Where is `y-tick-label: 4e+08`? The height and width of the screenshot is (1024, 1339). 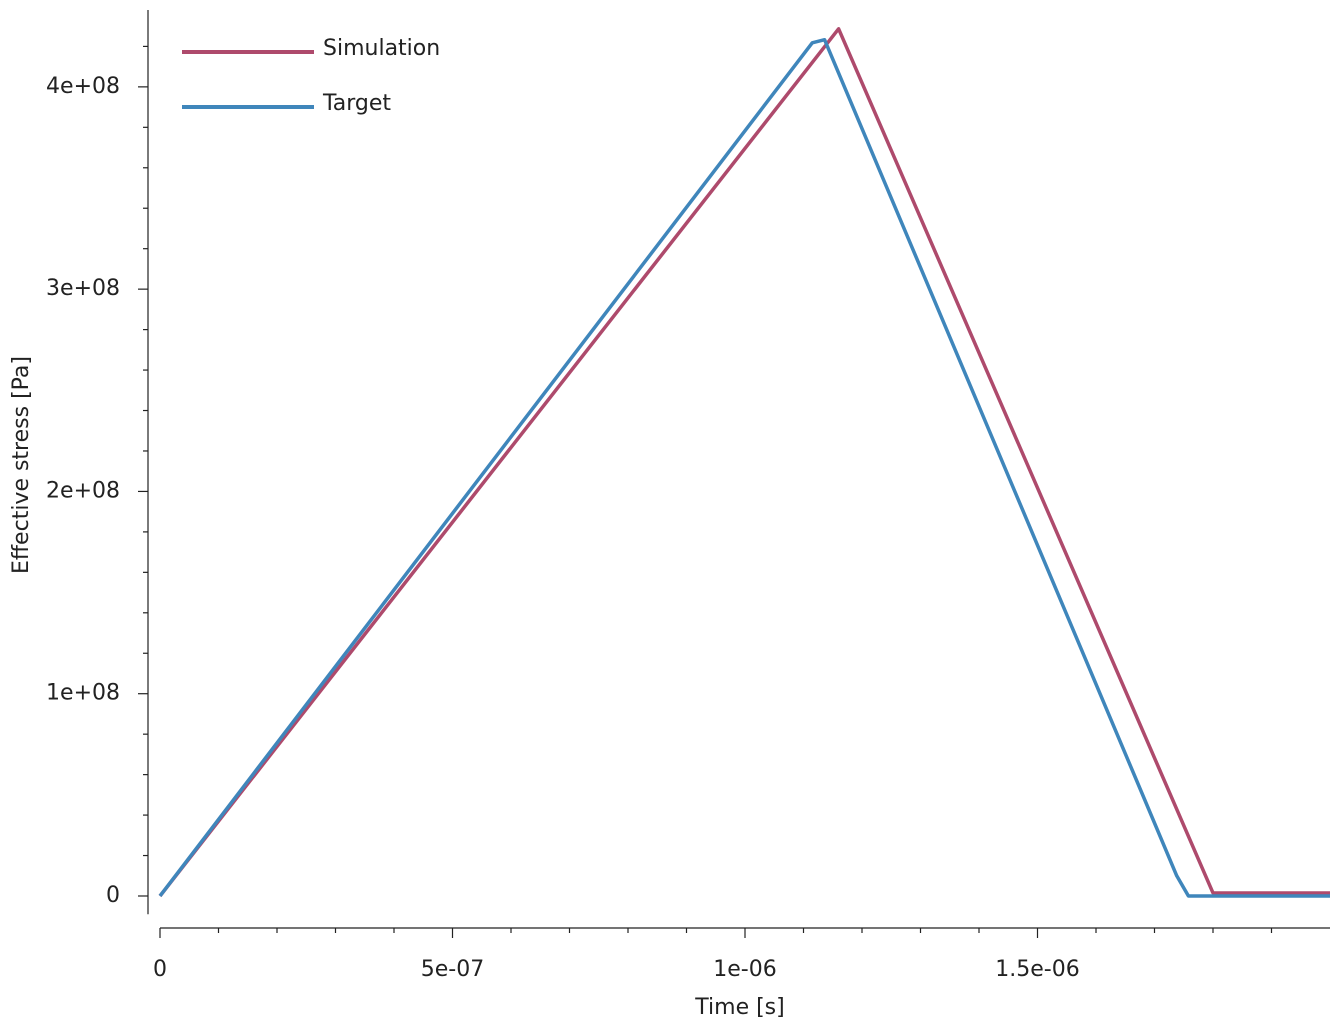 y-tick-label: 4e+08 is located at coordinates (83, 86).